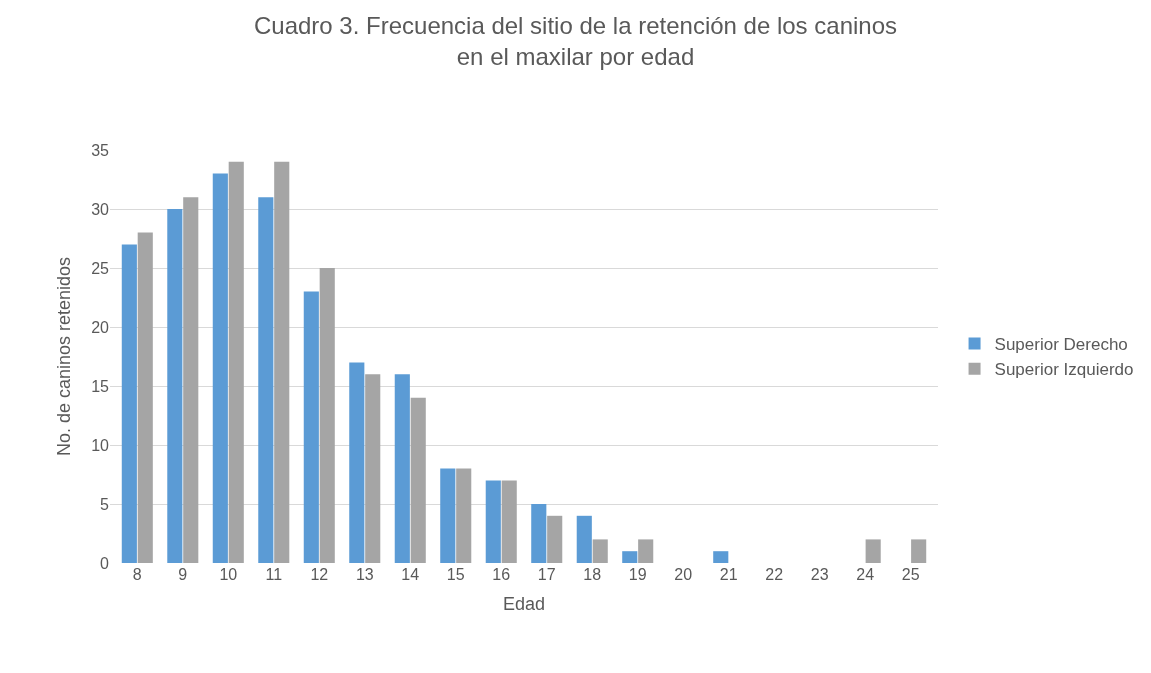 The height and width of the screenshot is (673, 1151). What do you see at coordinates (501, 574) in the screenshot?
I see `x-tick-label: 16` at bounding box center [501, 574].